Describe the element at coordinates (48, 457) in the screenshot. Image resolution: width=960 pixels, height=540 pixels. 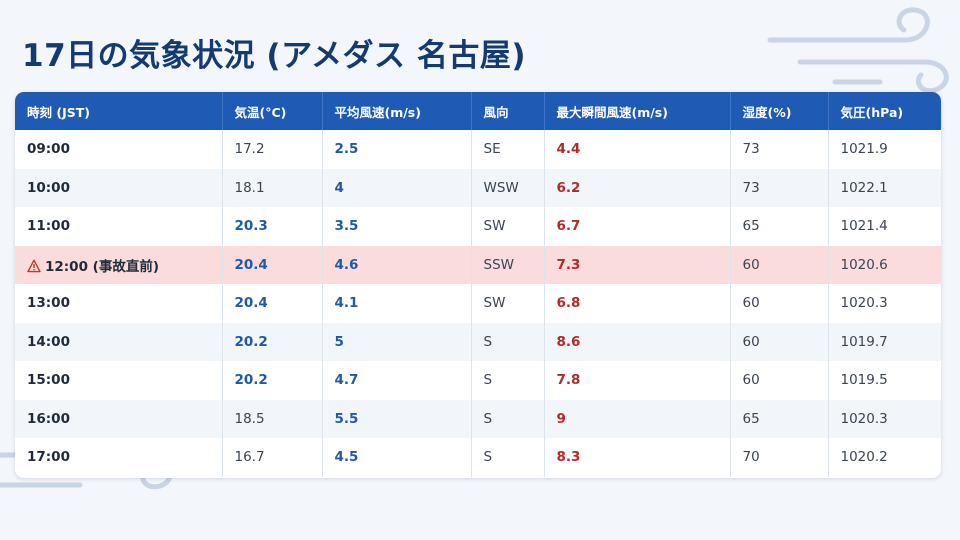
I see `cell-time-text: 17:00` at that location.